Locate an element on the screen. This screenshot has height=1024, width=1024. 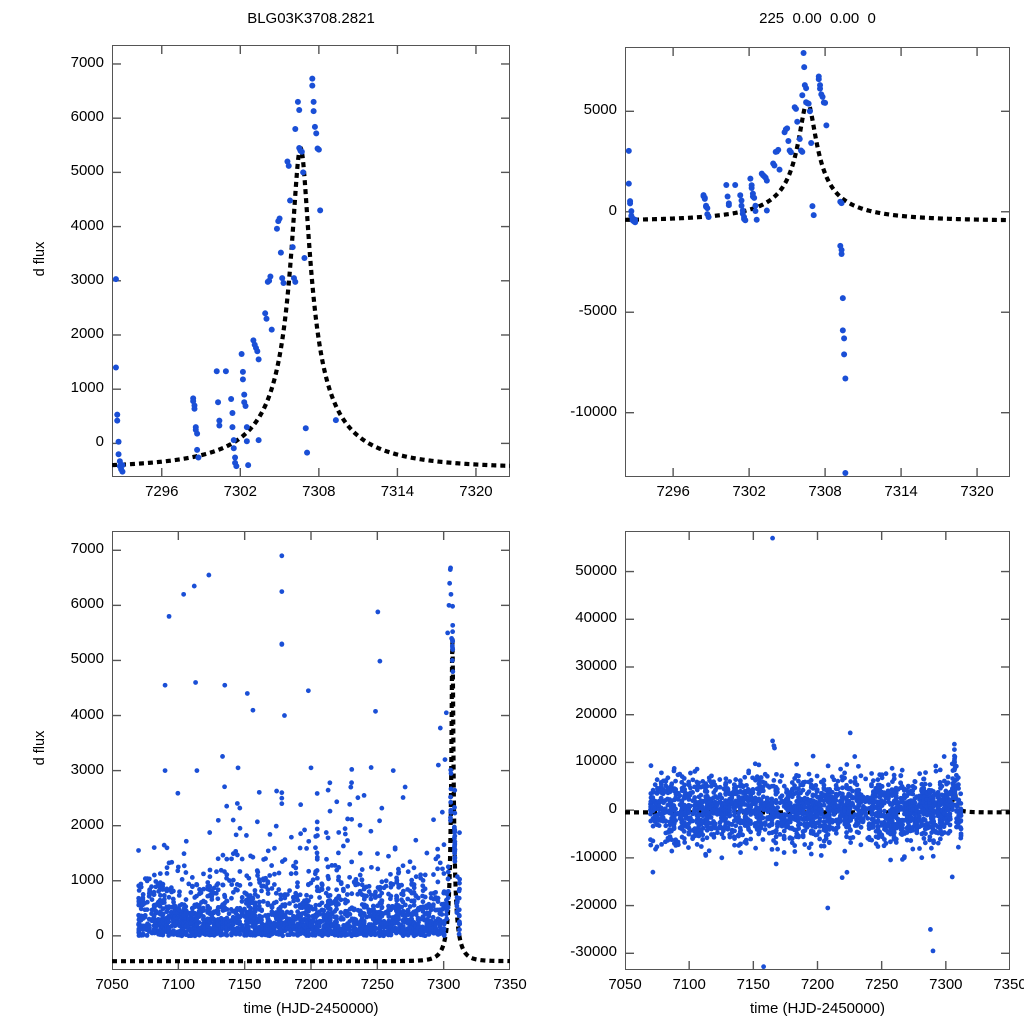
y-tick-label: 50000 is located at coordinates (596, 570).